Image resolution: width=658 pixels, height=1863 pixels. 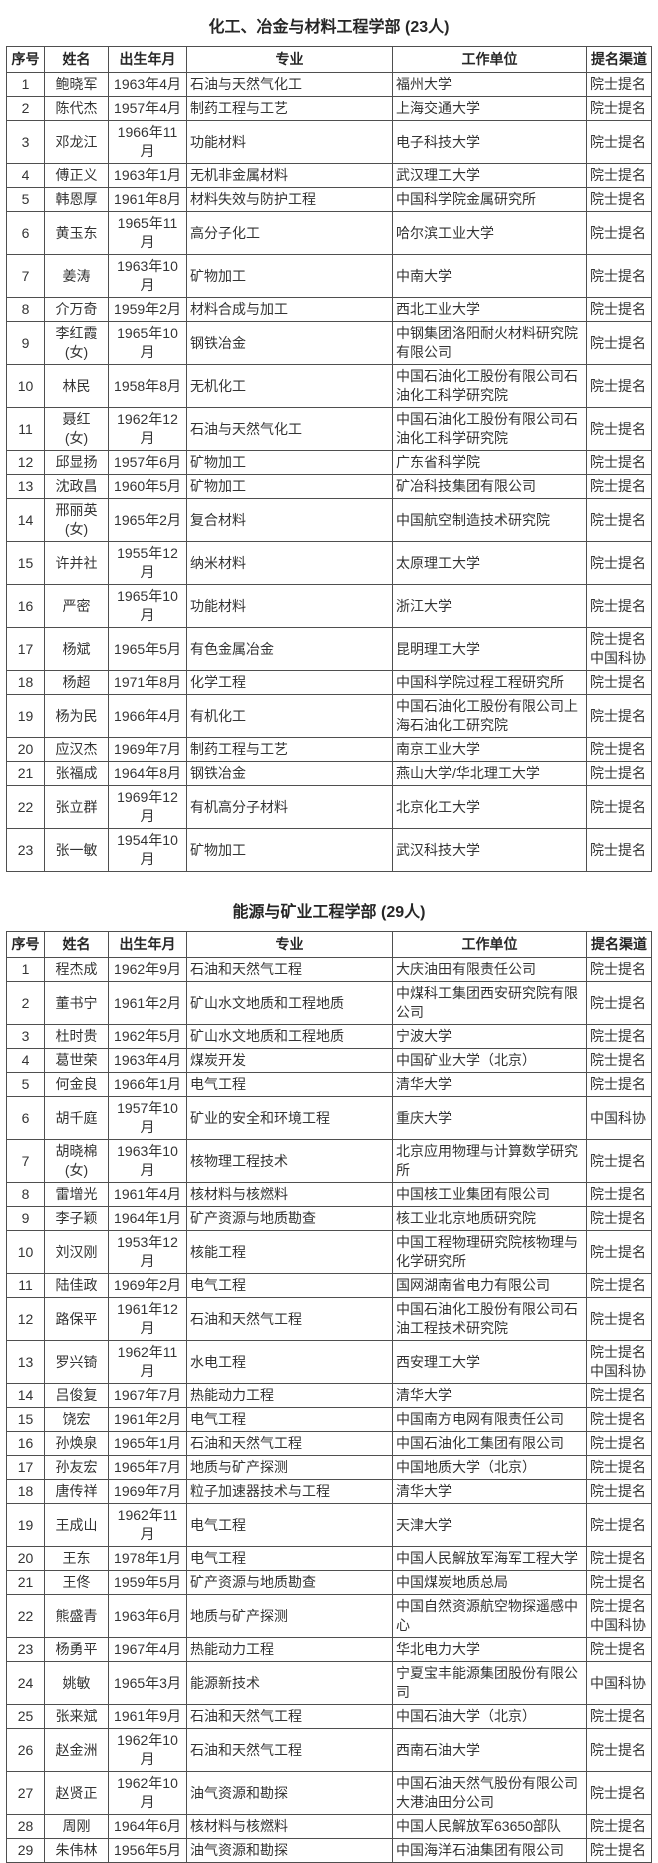 What do you see at coordinates (147, 233) in the screenshot?
I see `cell-birthdate: 1965年11月` at bounding box center [147, 233].